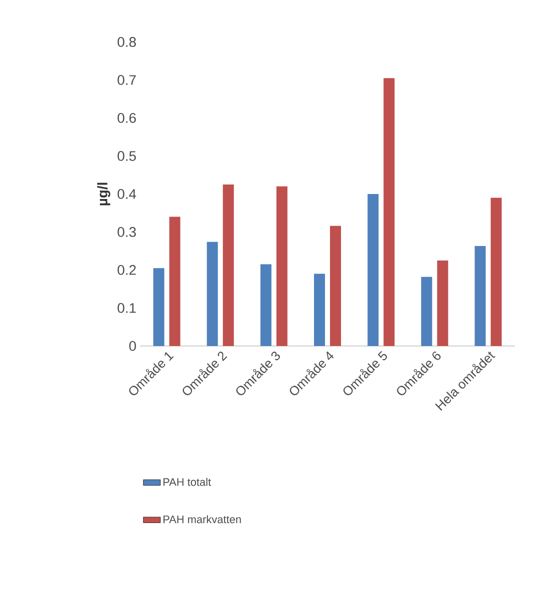 This screenshot has height=614, width=537. What do you see at coordinates (187, 482) in the screenshot?
I see `legend-label: PAH totalt` at bounding box center [187, 482].